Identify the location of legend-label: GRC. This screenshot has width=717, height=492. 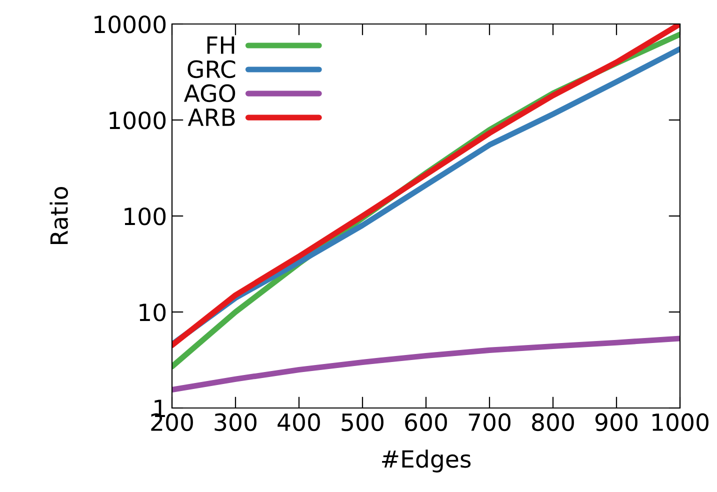
(212, 69).